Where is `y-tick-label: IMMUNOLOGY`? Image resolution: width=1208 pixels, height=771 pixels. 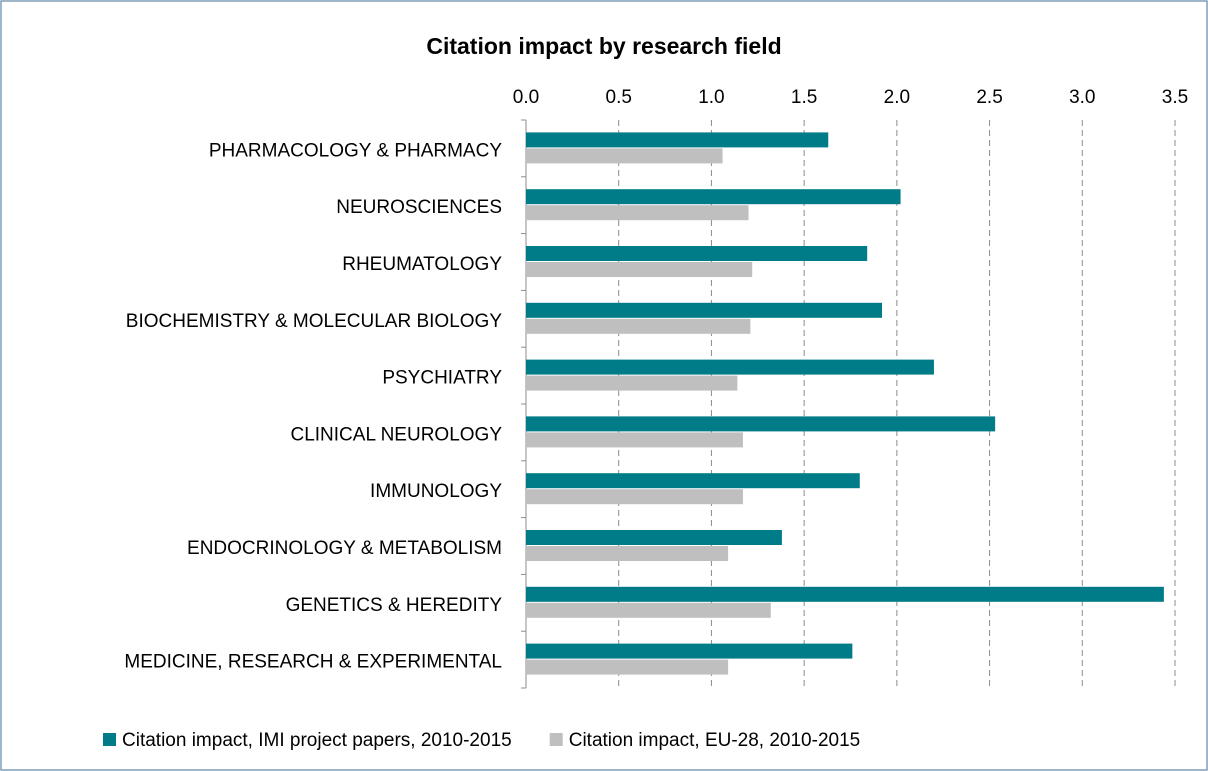 y-tick-label: IMMUNOLOGY is located at coordinates (436, 491).